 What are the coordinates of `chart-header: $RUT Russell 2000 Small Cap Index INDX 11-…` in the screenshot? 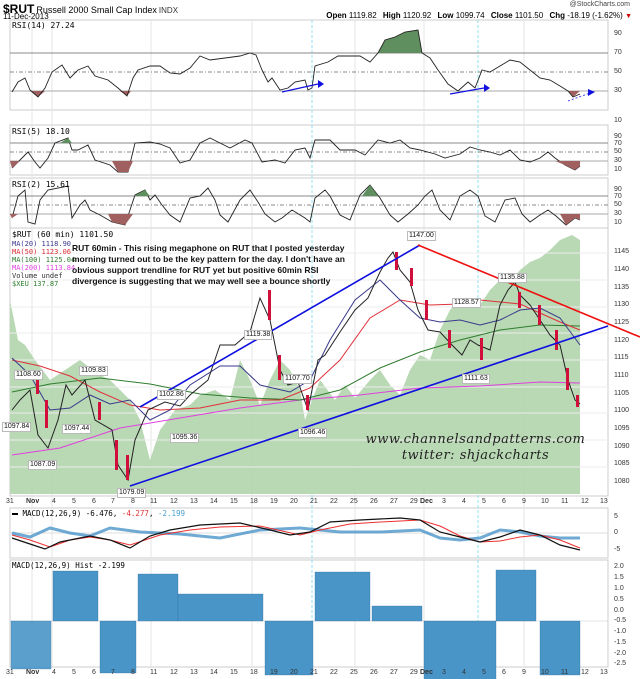 It's located at (320, 10).